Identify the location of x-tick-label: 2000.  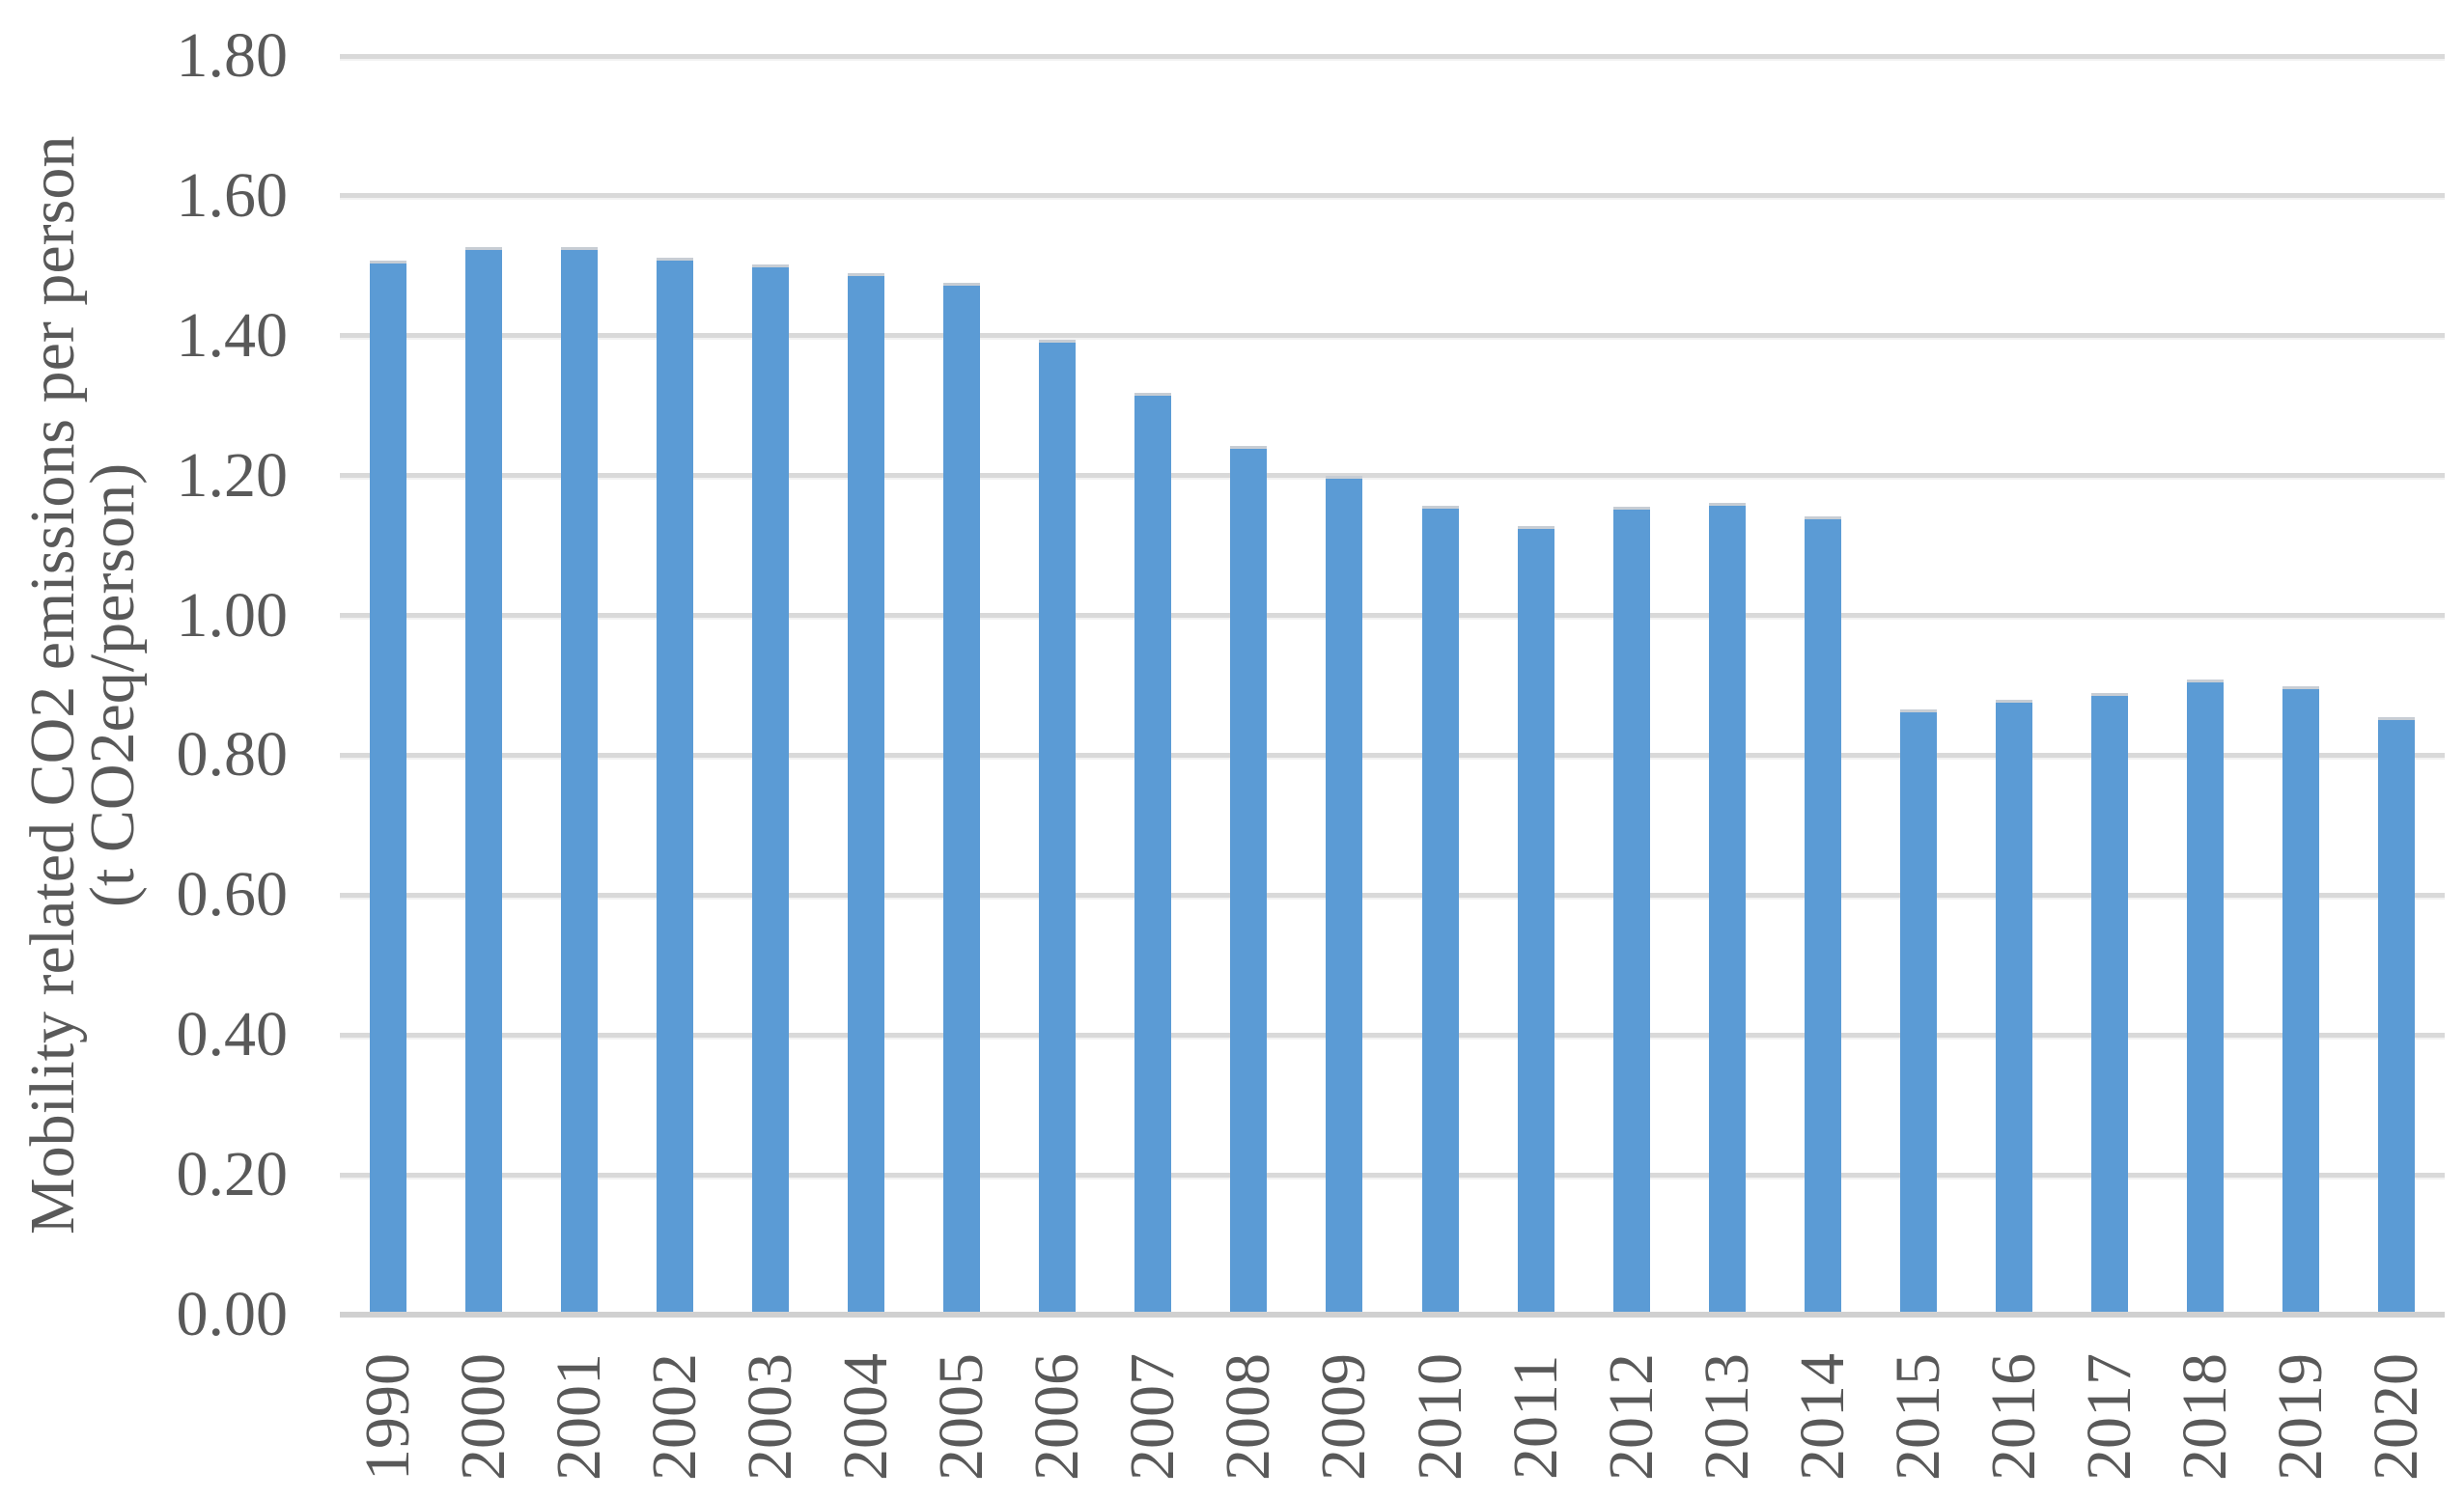
(483, 1417).